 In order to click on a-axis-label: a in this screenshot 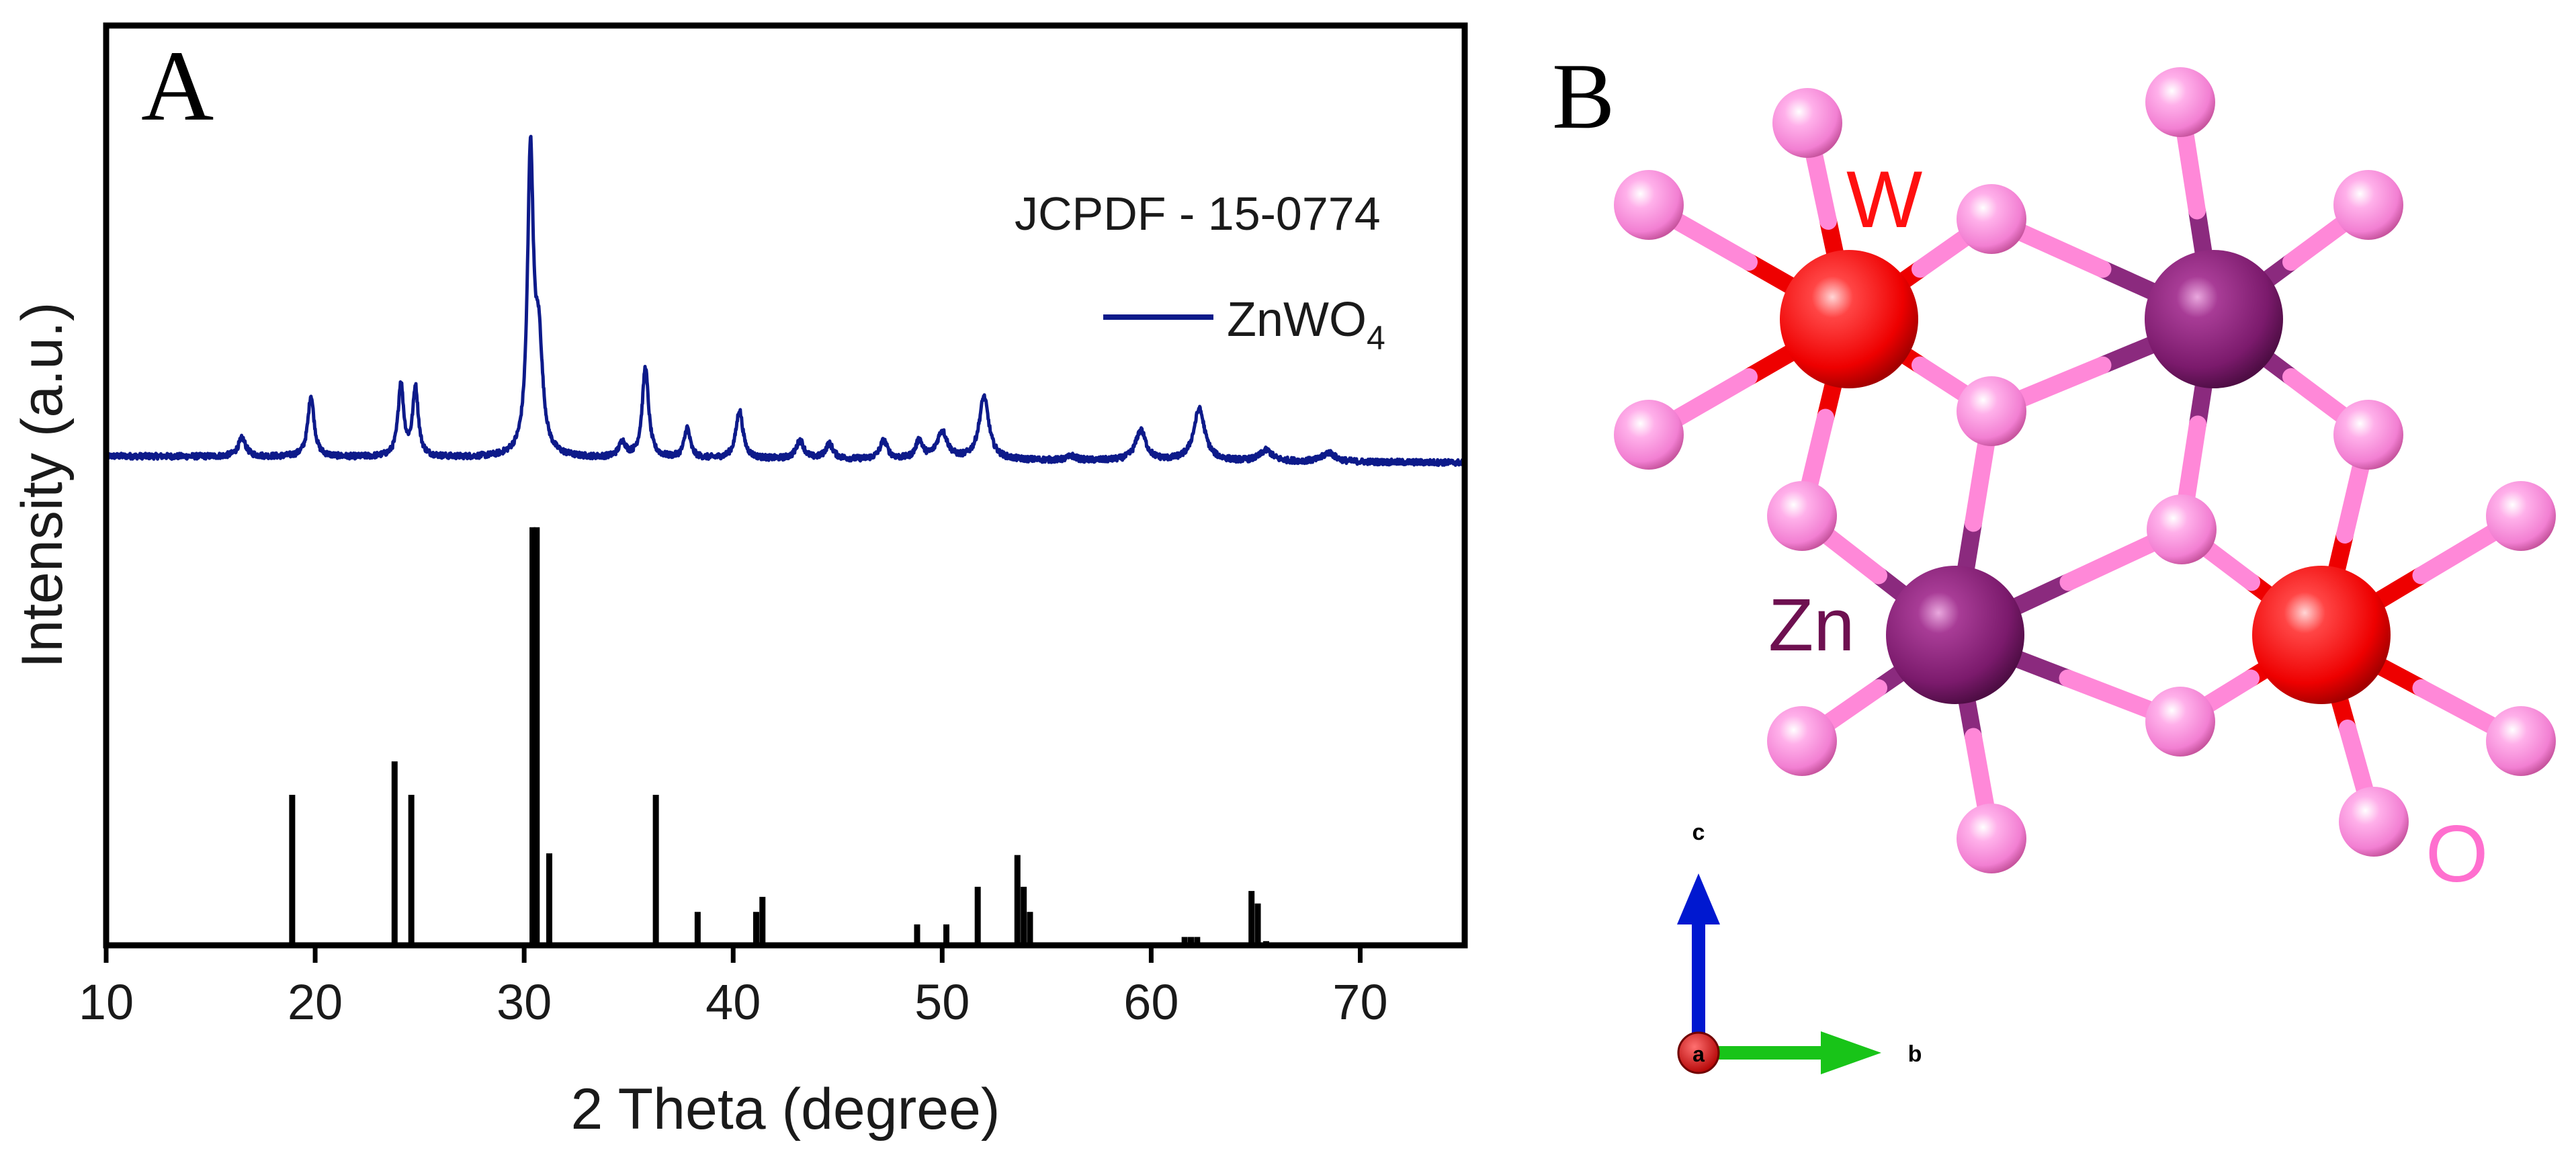, I will do `click(1698, 1054)`.